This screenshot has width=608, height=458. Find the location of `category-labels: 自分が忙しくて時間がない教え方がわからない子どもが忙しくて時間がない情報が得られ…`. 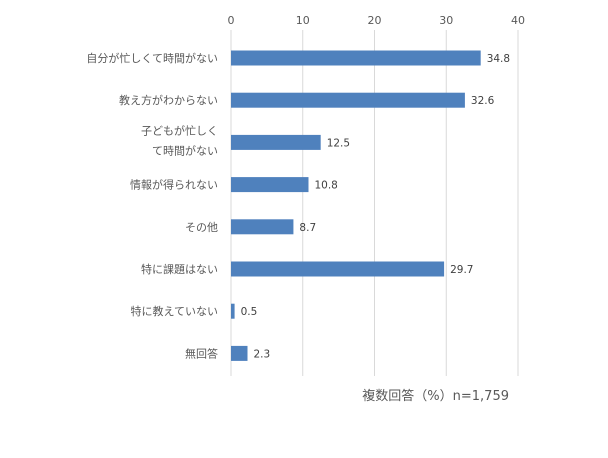

category-labels: 自分が忙しくて時間がない教え方がわからない子どもが忙しくて時間がない情報が得られ… is located at coordinates (152, 205).